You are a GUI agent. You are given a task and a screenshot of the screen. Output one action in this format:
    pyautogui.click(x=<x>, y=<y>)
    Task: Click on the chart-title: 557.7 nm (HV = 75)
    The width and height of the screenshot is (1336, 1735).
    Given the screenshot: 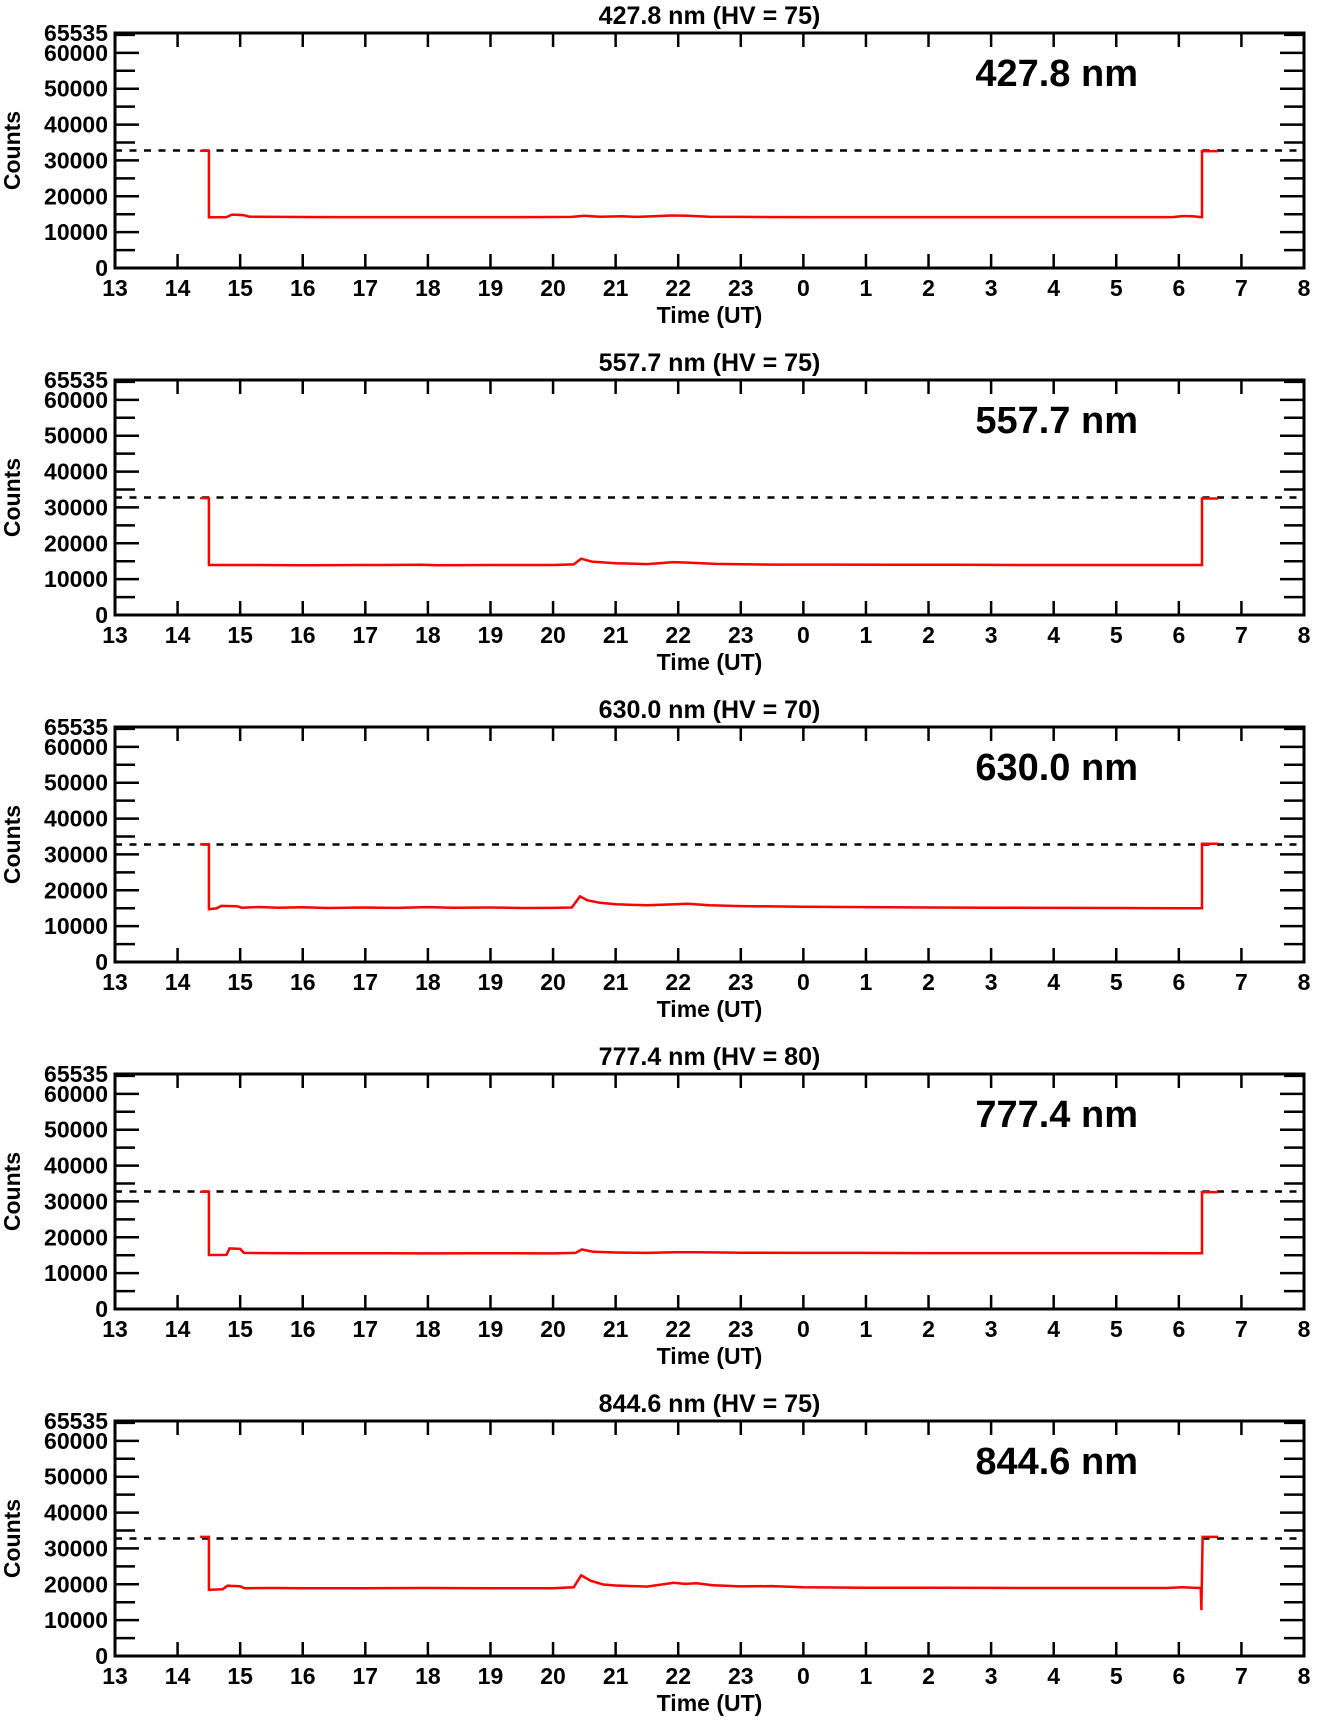 What is the action you would take?
    pyautogui.click(x=710, y=363)
    